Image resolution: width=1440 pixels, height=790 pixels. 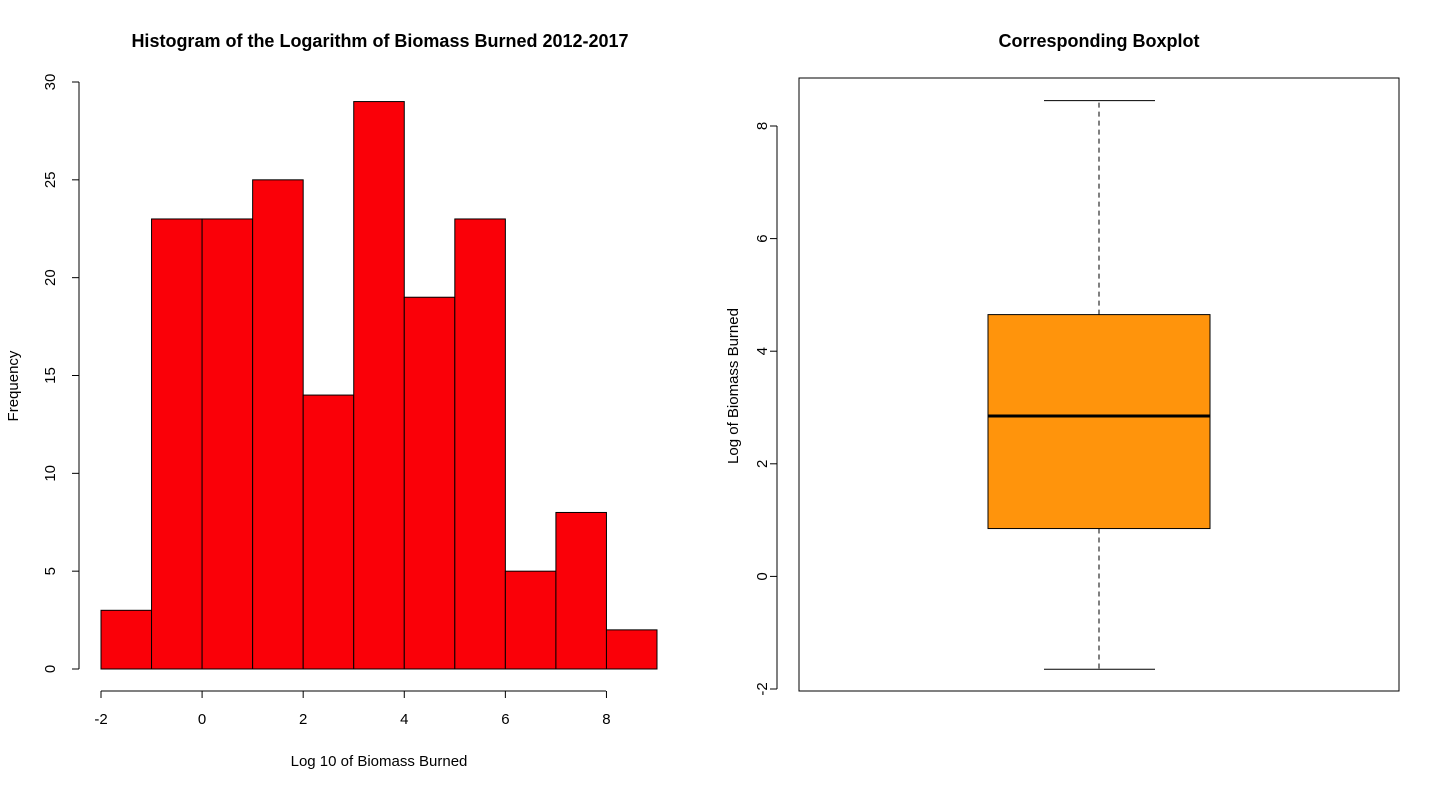 What do you see at coordinates (50, 179) in the screenshot?
I see `histogram-y-tick-label: 25` at bounding box center [50, 179].